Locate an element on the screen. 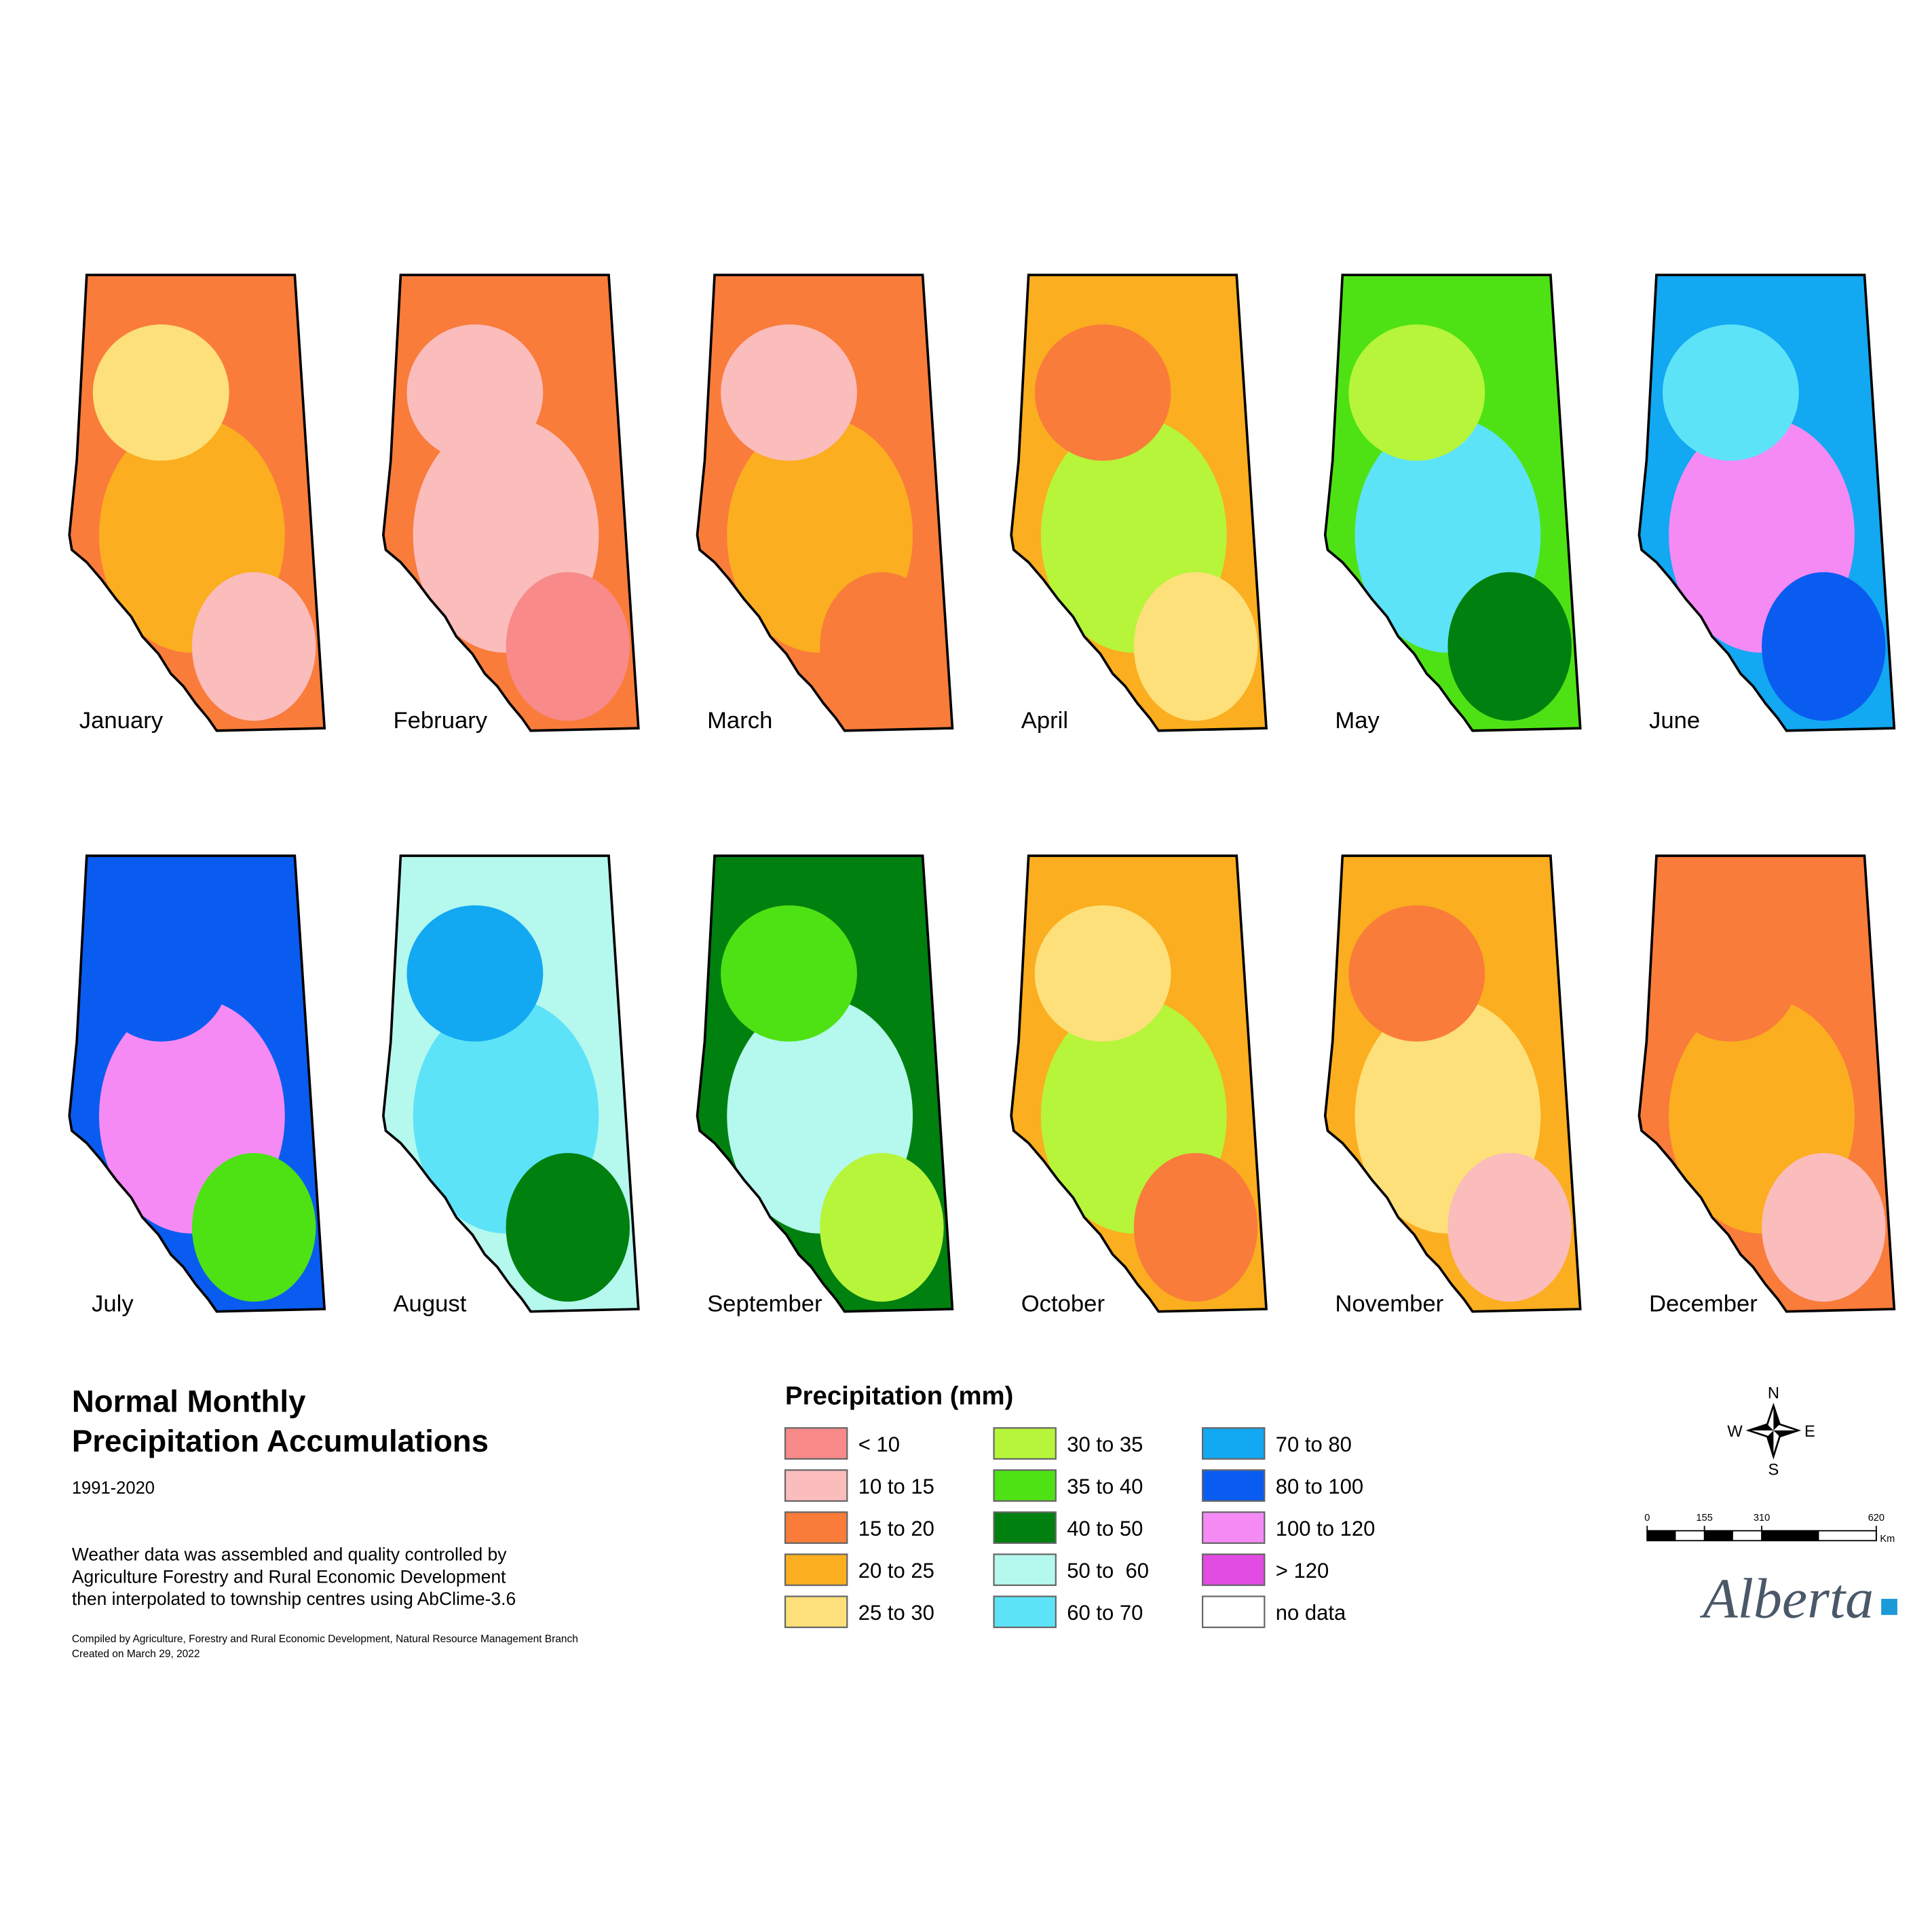 The height and width of the screenshot is (1932, 1932). legend-label: 60 to 70 is located at coordinates (1105, 1613).